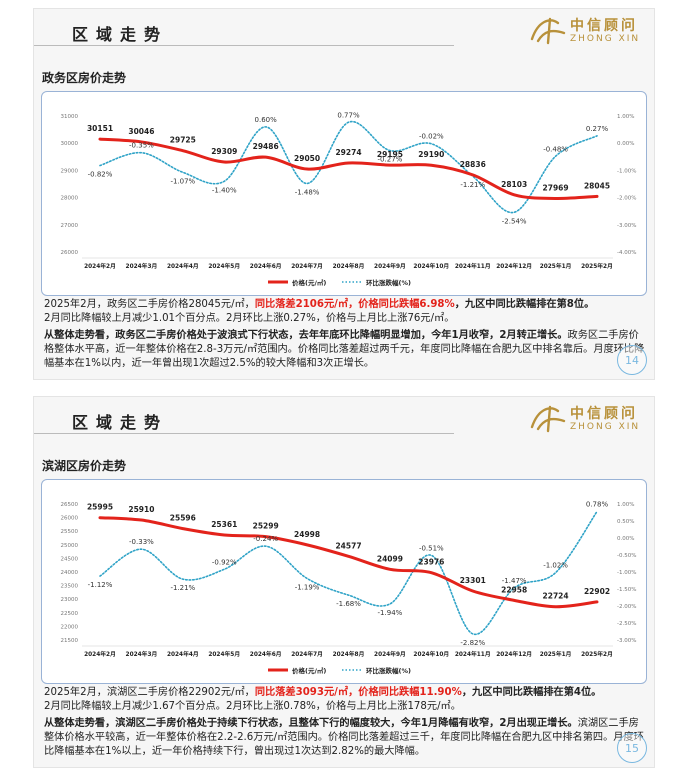  I want to click on left-axis-tick: 25500, so click(70, 532).